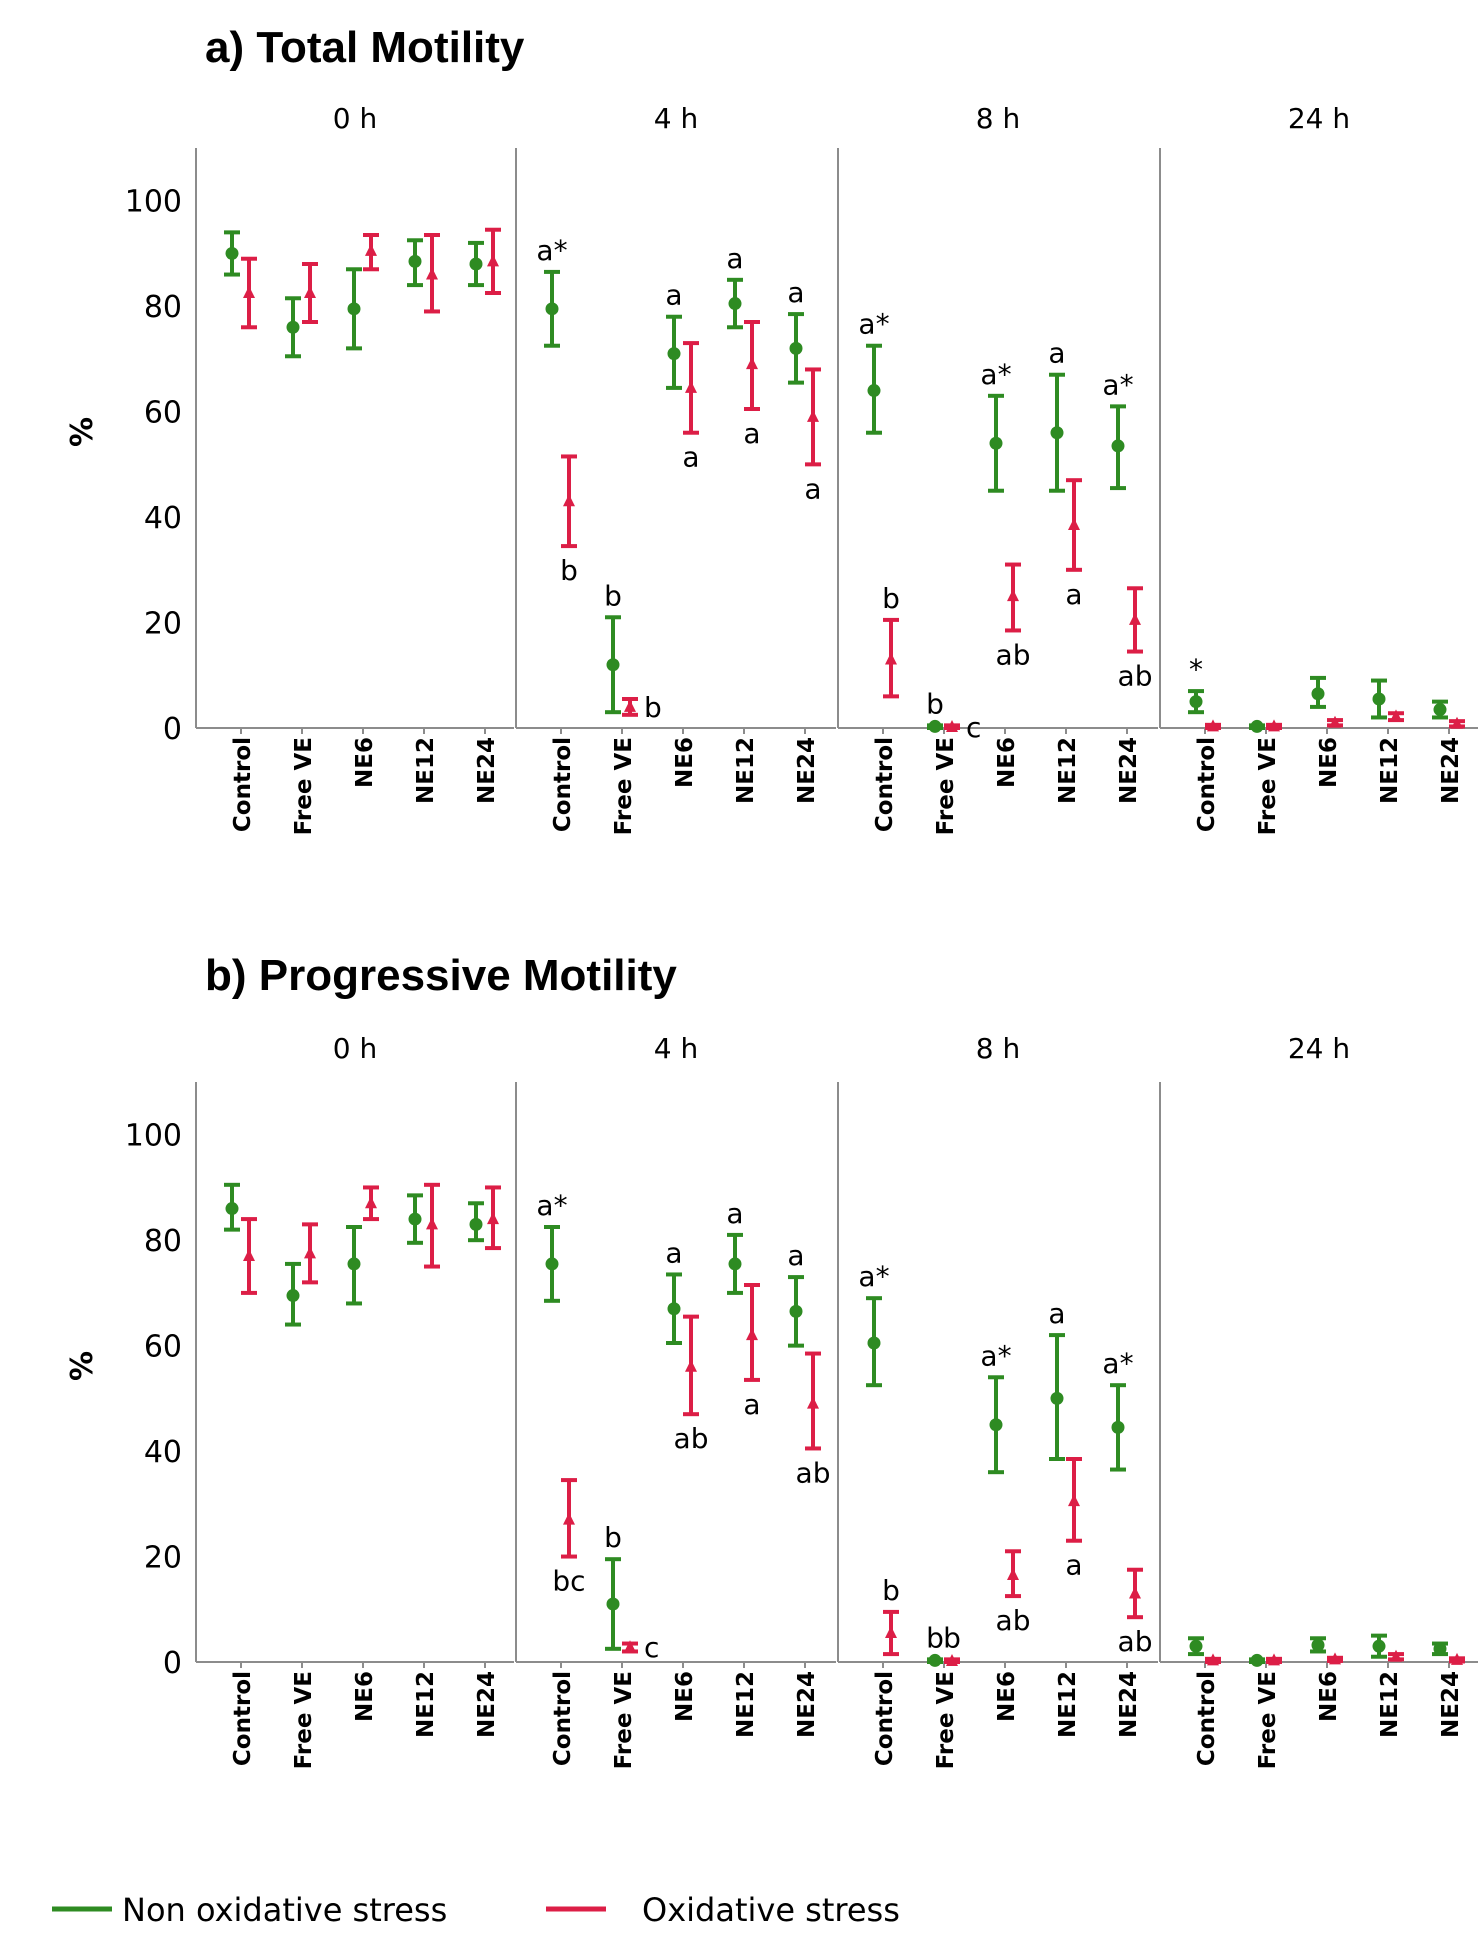 This screenshot has height=1941, width=1482. Describe the element at coordinates (163, 1558) in the screenshot. I see `y-tick-label: 20` at that location.